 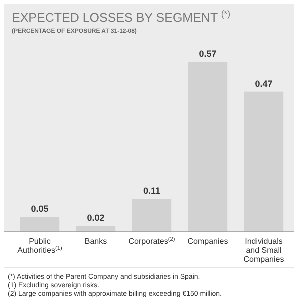 I want to click on data-label: 0.47, so click(x=264, y=83).